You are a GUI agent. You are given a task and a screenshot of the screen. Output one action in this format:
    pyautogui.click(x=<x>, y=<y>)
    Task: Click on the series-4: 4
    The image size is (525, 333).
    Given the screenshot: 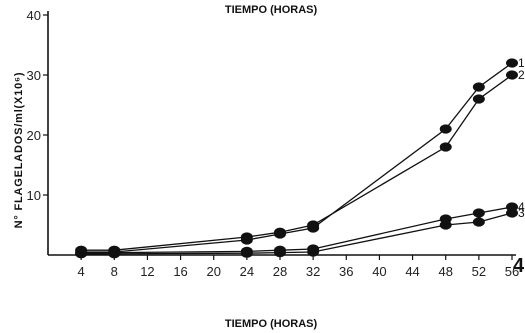 What is the action you would take?
    pyautogui.click(x=300, y=229)
    